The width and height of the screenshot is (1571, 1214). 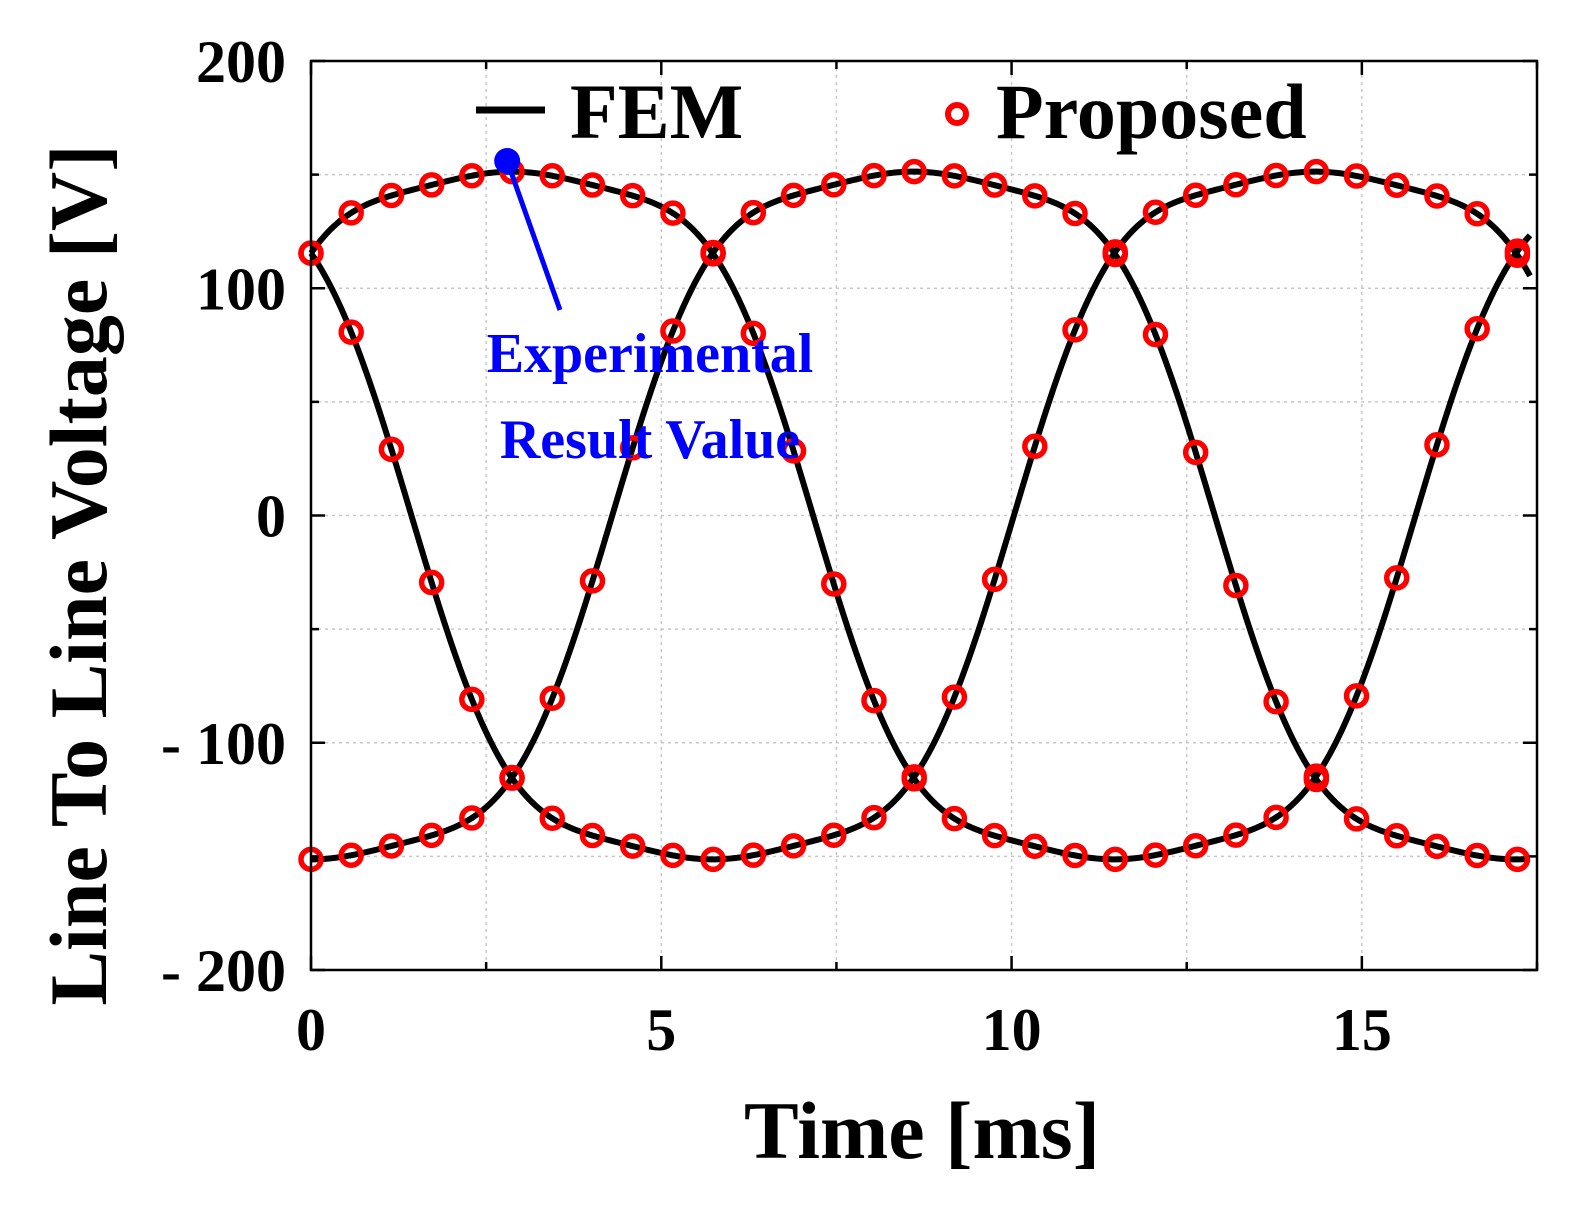 I want to click on annotation-leader-line, so click(x=533, y=235).